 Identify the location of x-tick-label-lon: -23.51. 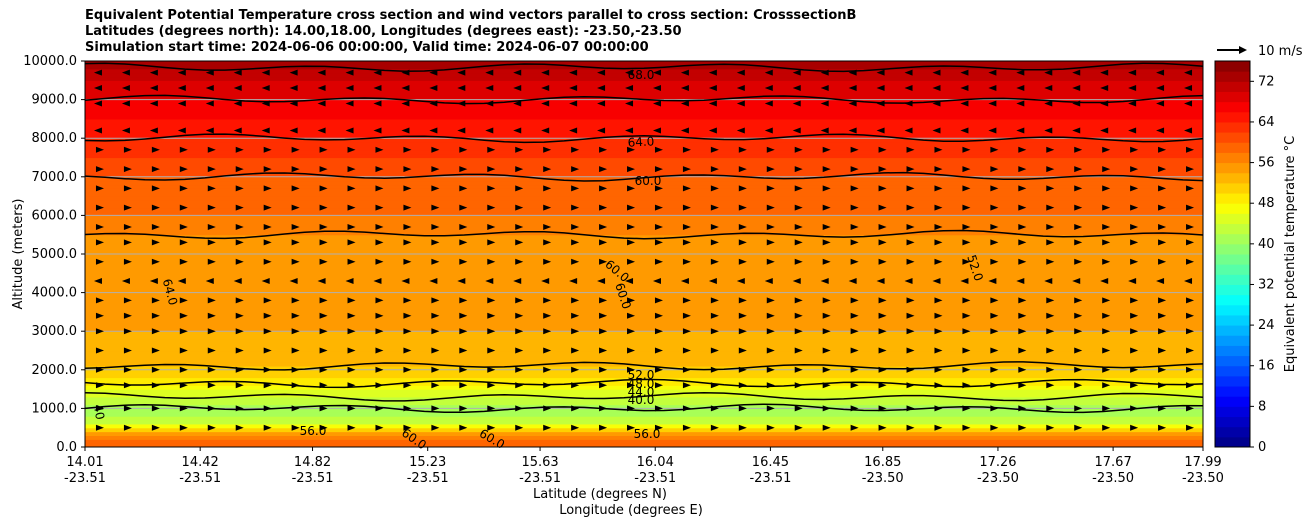
(313, 478).